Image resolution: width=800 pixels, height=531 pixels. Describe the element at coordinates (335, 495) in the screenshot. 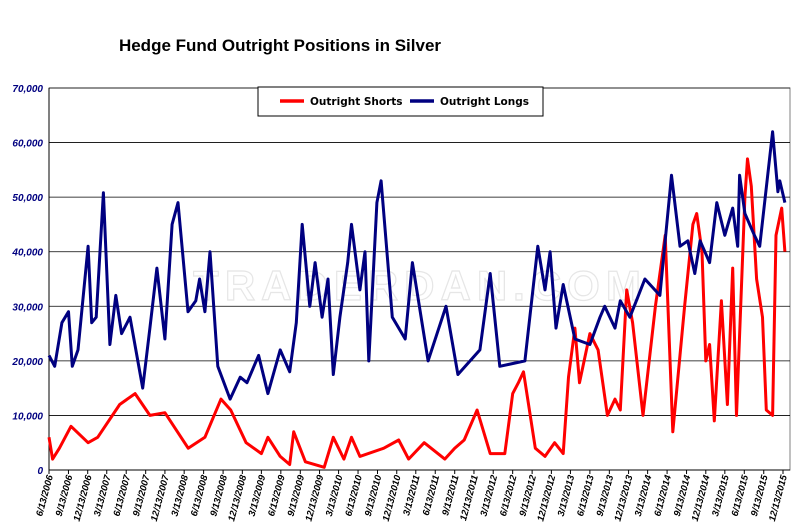

I see `x-tick-label: 3/13/2010` at that location.